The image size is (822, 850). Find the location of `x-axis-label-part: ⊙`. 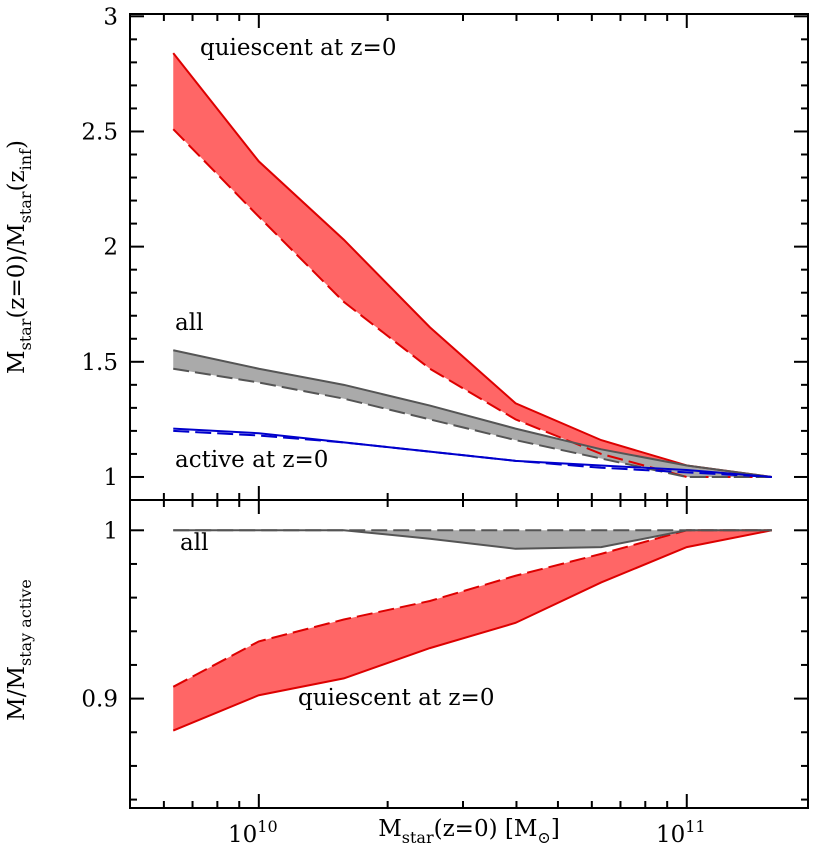

x-axis-label-part: ⊙ is located at coordinates (543, 837).